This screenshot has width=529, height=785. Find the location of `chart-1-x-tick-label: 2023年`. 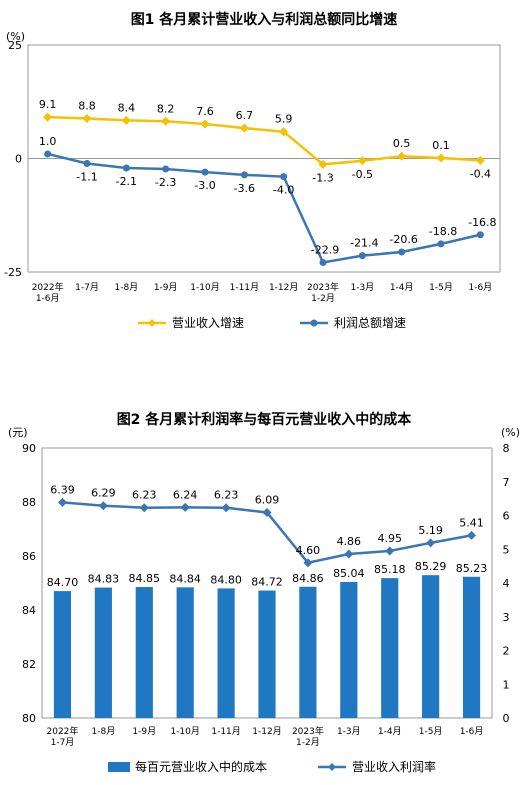

chart-1-x-tick-label: 2023年 is located at coordinates (323, 287).